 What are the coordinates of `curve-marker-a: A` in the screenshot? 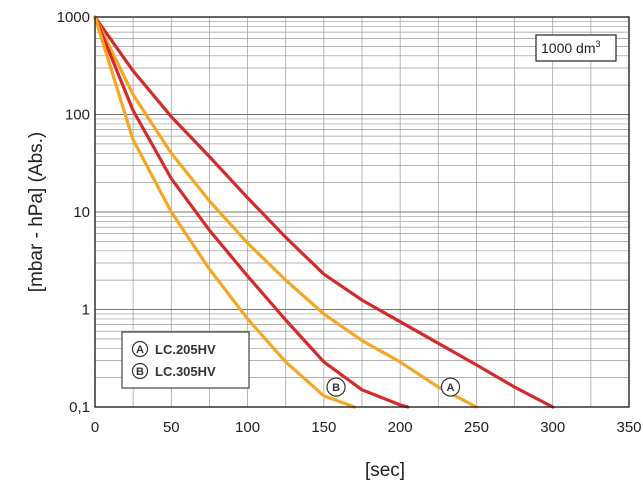 It's located at (450, 387).